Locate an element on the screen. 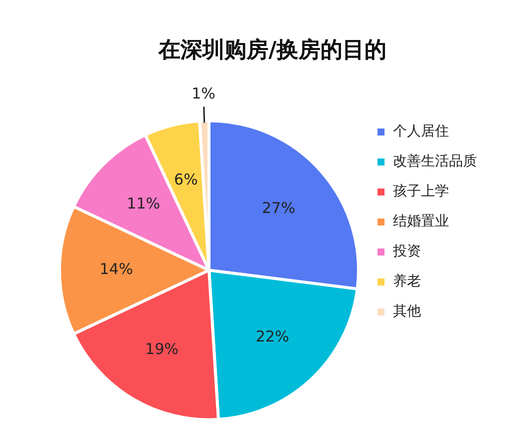 This screenshot has height=444, width=515. legend-label: 孩子上学 is located at coordinates (421, 192).